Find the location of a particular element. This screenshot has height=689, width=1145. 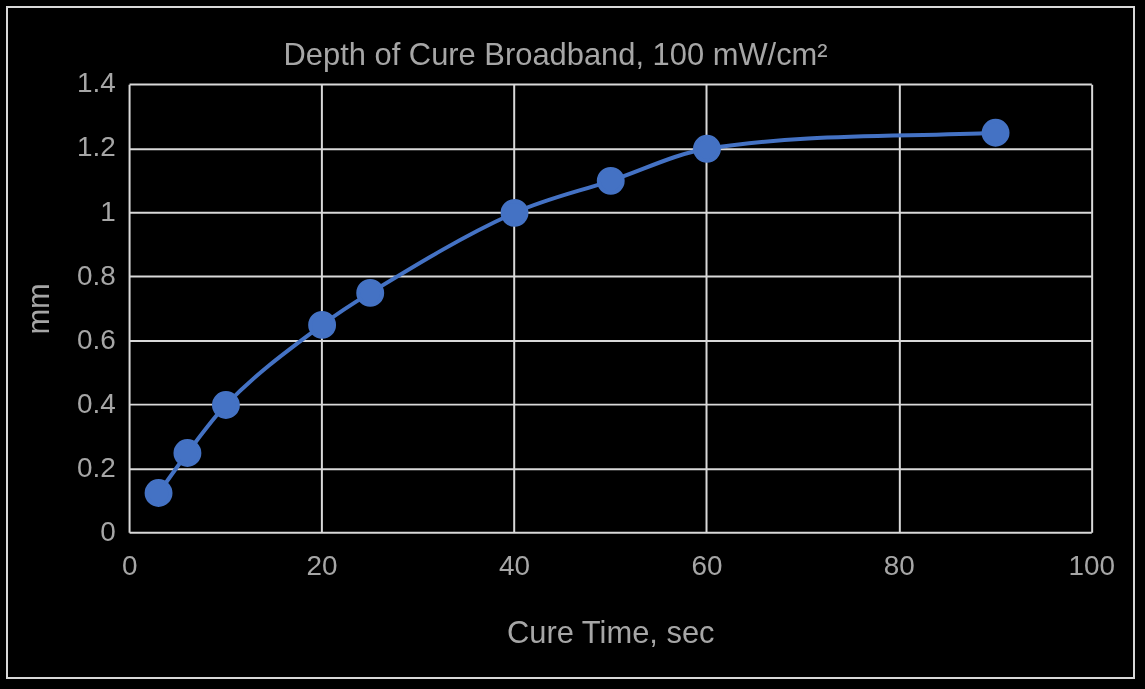

chart-title: Depth of Cure Broadband, 100 mW/cm² is located at coordinates (555, 54).